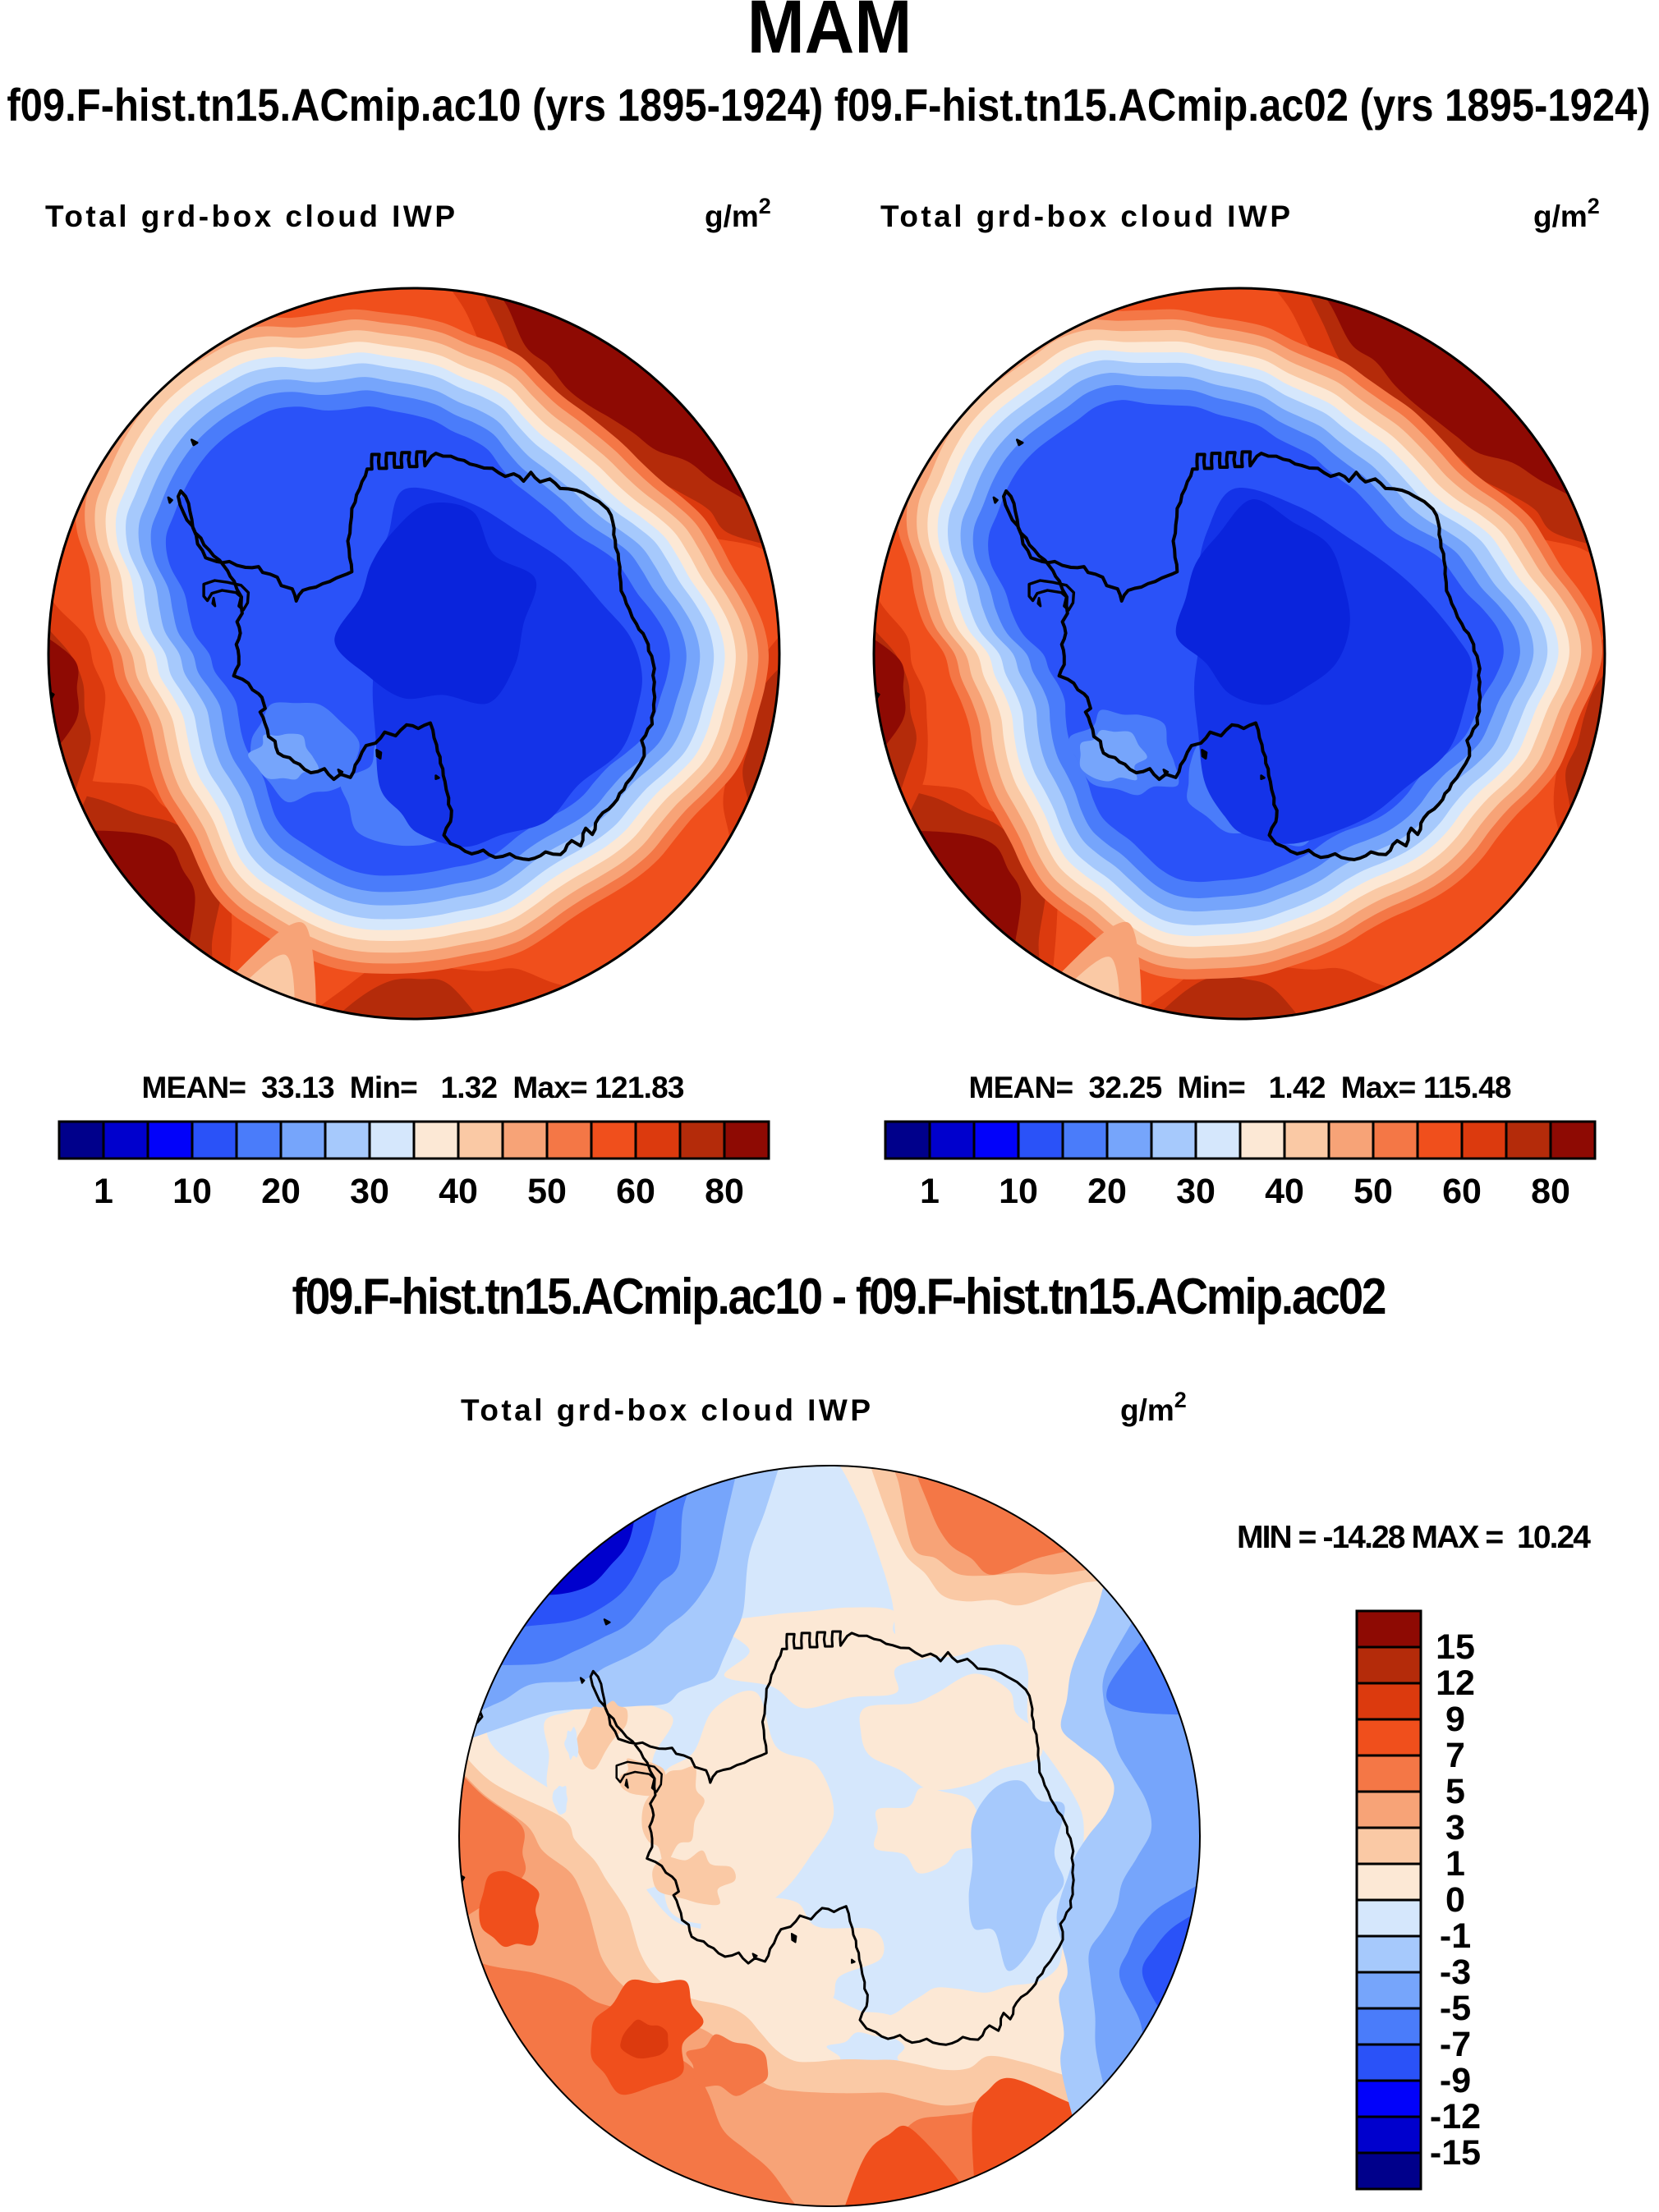  Describe the element at coordinates (1414, 1537) in the screenshot. I see `svg-text: MIN = -14.28 MAX = 10.24` at that location.